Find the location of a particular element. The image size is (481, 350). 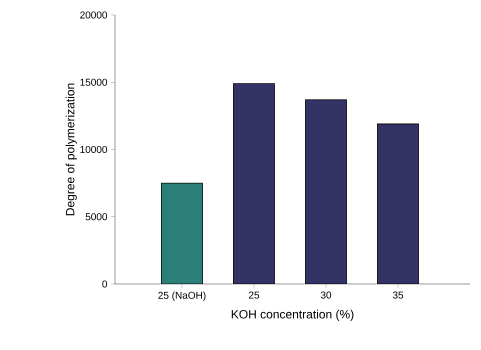

y-tick-label: 20000 is located at coordinates (94, 15).